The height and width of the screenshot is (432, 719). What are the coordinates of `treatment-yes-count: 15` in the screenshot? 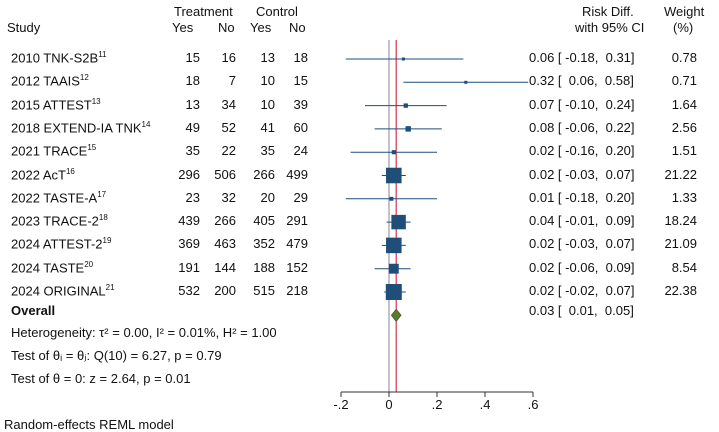 It's located at (192, 57).